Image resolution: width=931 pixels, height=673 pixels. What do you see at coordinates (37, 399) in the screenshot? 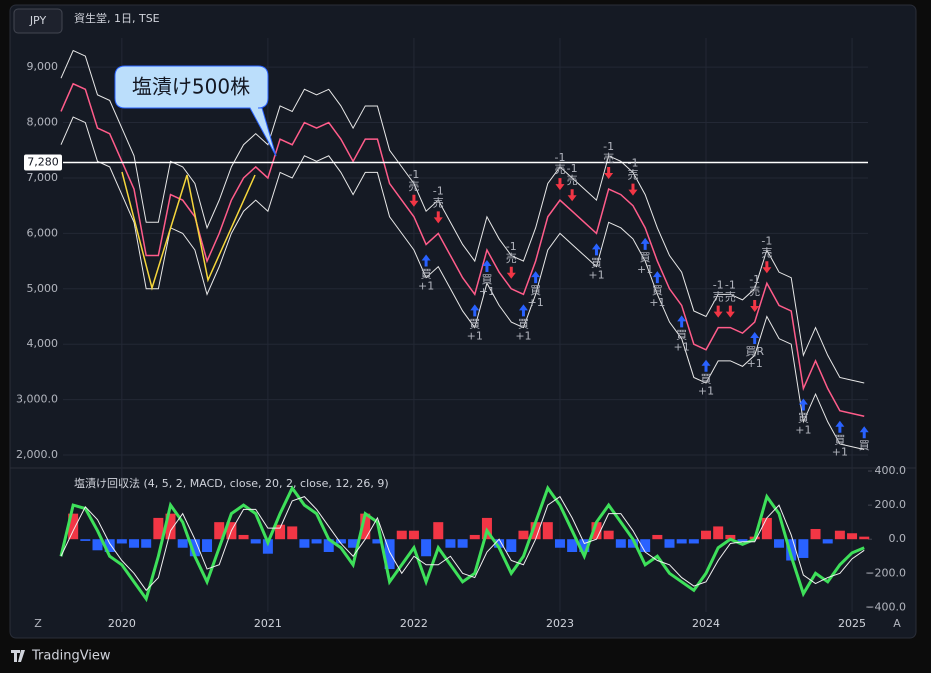
I see `y-tick-label: 3,000.0` at bounding box center [37, 399].